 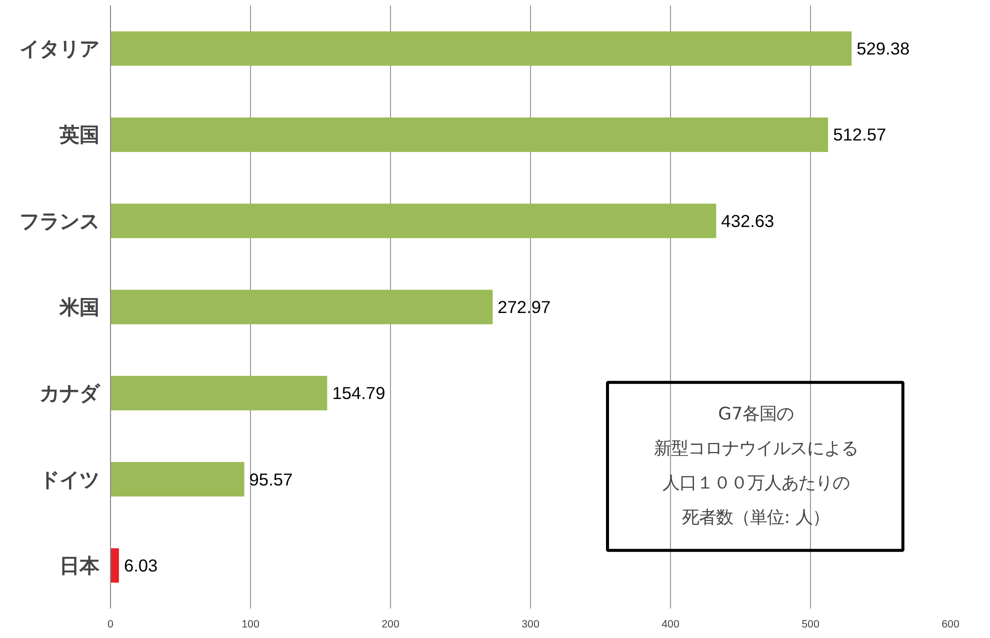 I want to click on y-tick-label: イタリア, so click(x=60, y=48).